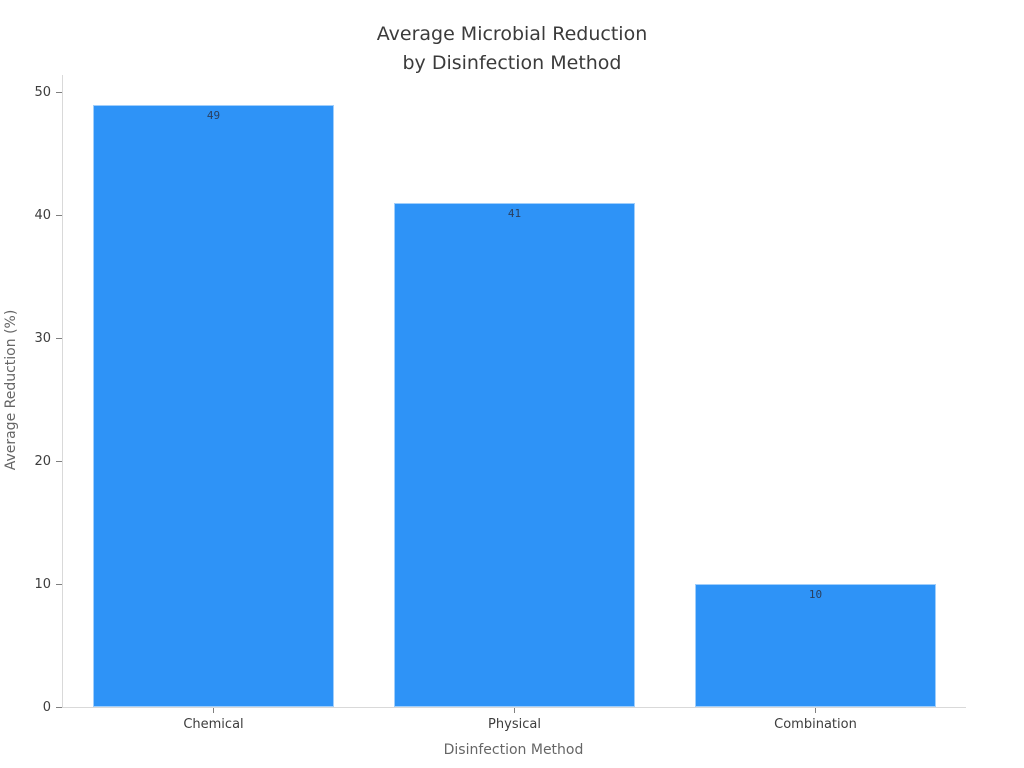 The width and height of the screenshot is (1024, 768). What do you see at coordinates (514, 214) in the screenshot?
I see `bar-value-label: 41` at bounding box center [514, 214].